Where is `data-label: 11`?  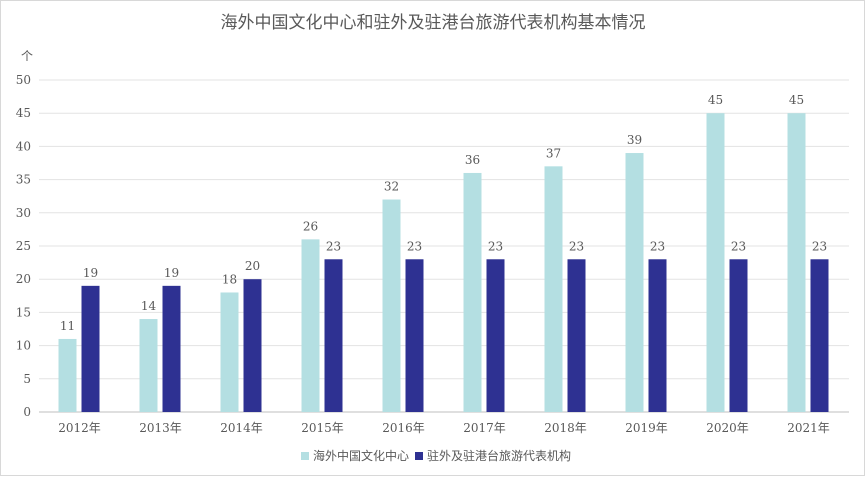
data-label: 11 is located at coordinates (67, 326).